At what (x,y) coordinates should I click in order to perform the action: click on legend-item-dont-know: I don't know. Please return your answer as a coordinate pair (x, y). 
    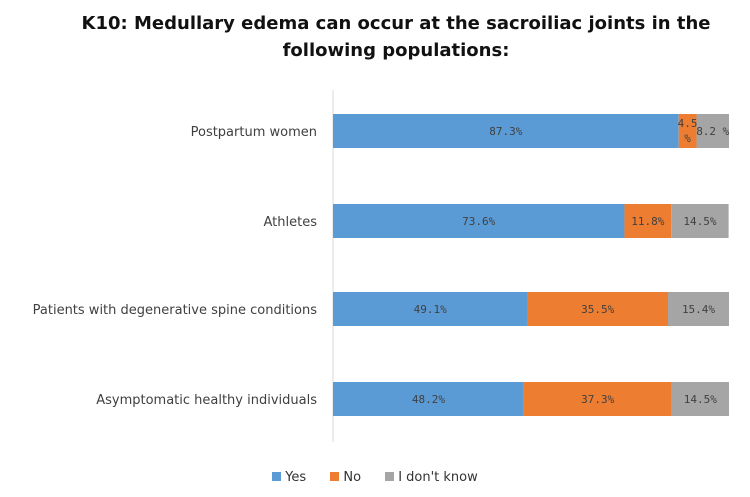
    Looking at the image, I should click on (431, 477).